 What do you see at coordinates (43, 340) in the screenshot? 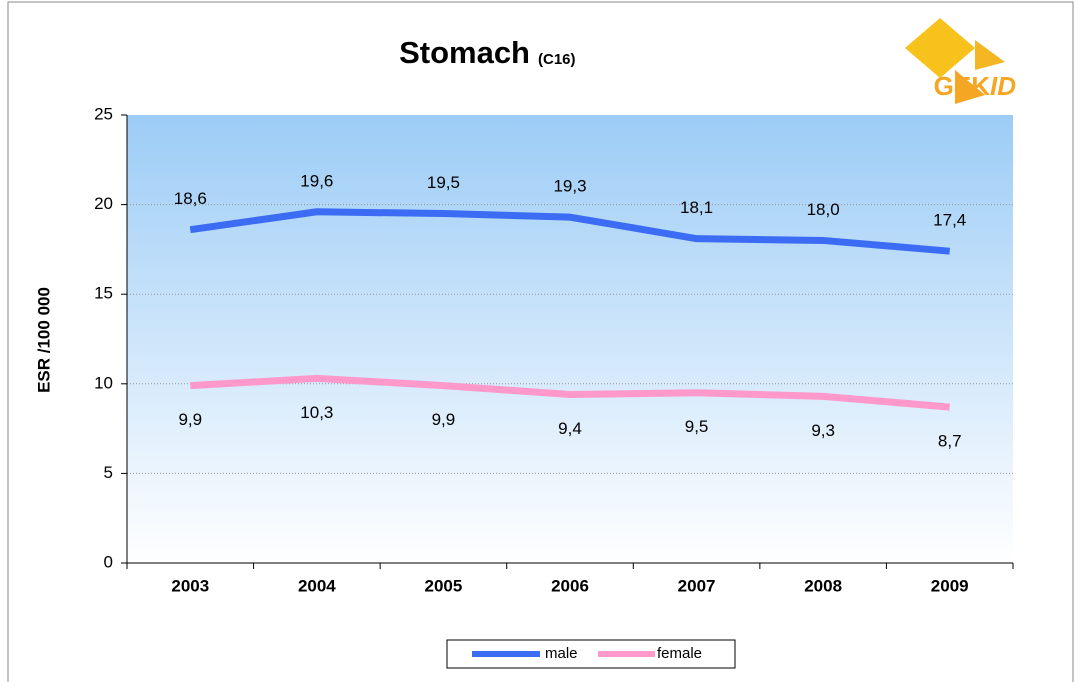
I see `y-axis-label: ESR /100 000` at bounding box center [43, 340].